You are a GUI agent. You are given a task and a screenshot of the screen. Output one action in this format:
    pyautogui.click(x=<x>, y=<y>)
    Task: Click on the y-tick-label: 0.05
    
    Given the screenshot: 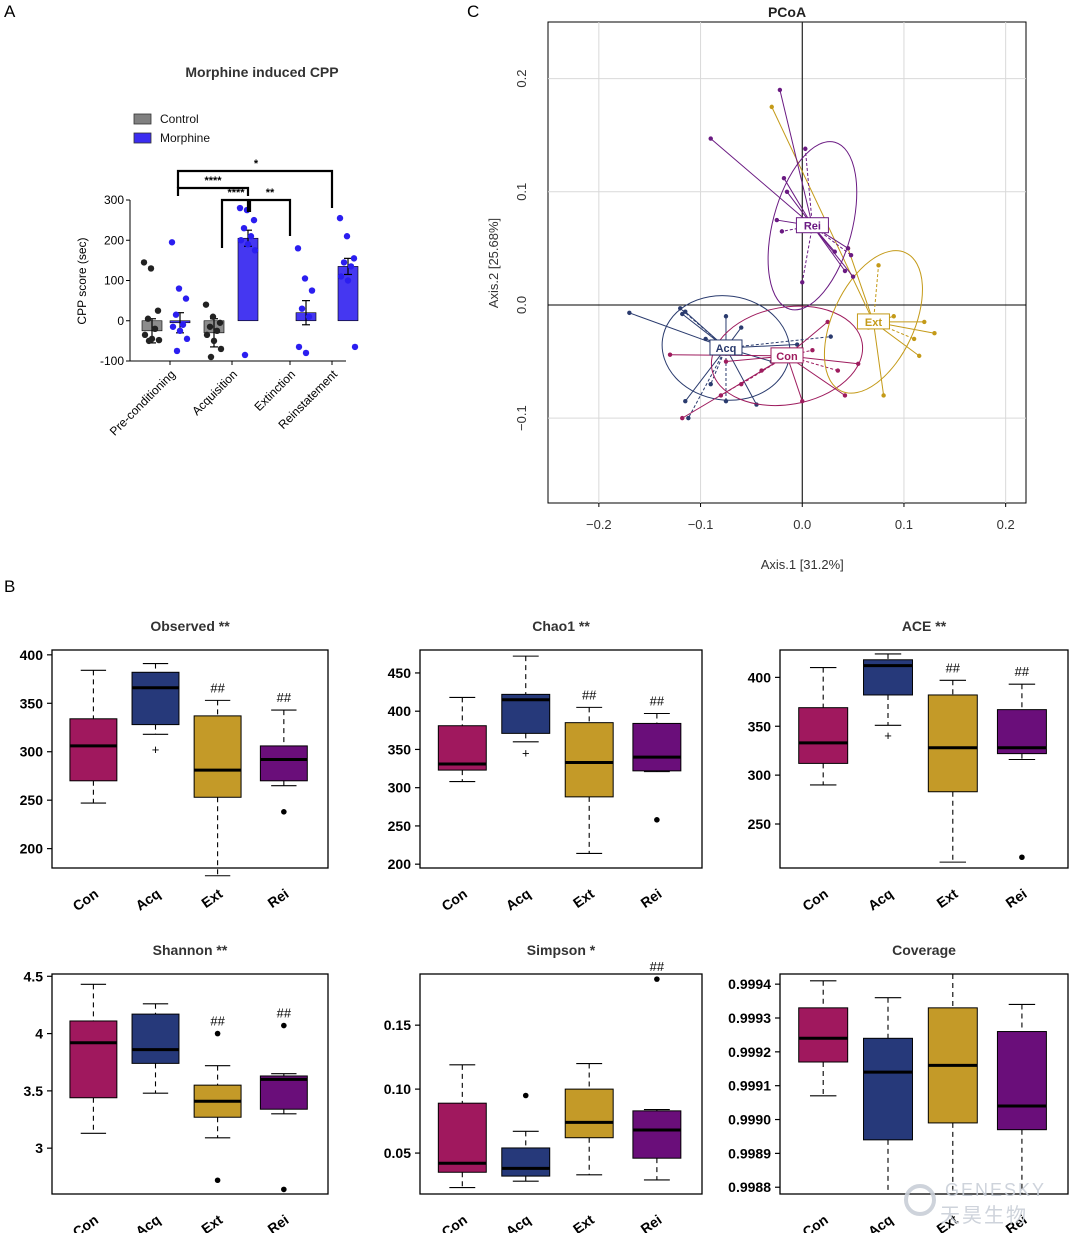 What is the action you would take?
    pyautogui.click(x=397, y=1153)
    